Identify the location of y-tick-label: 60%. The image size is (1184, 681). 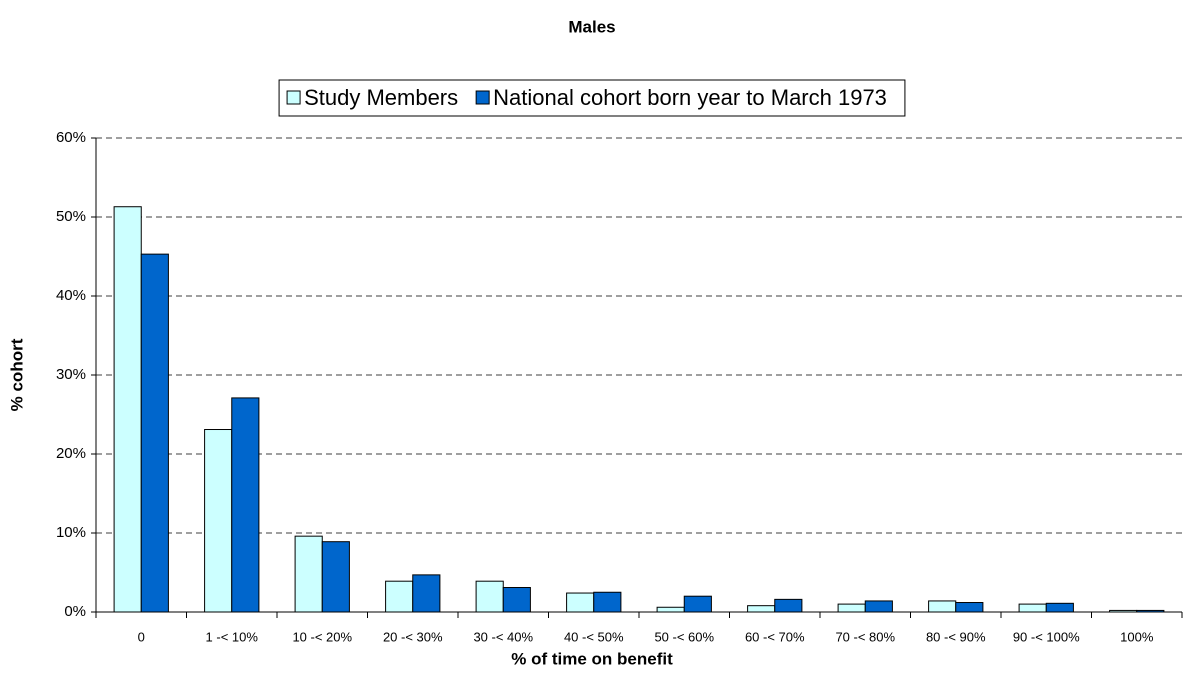
(71, 137).